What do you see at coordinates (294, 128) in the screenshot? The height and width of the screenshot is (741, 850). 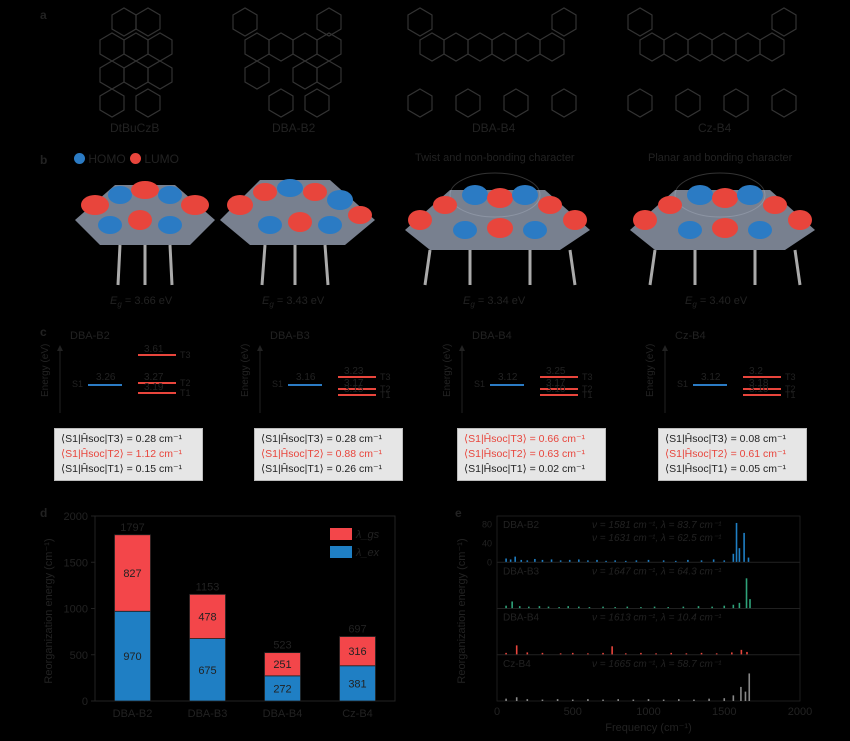 I see `molecule-2-name: DBA-B2` at bounding box center [294, 128].